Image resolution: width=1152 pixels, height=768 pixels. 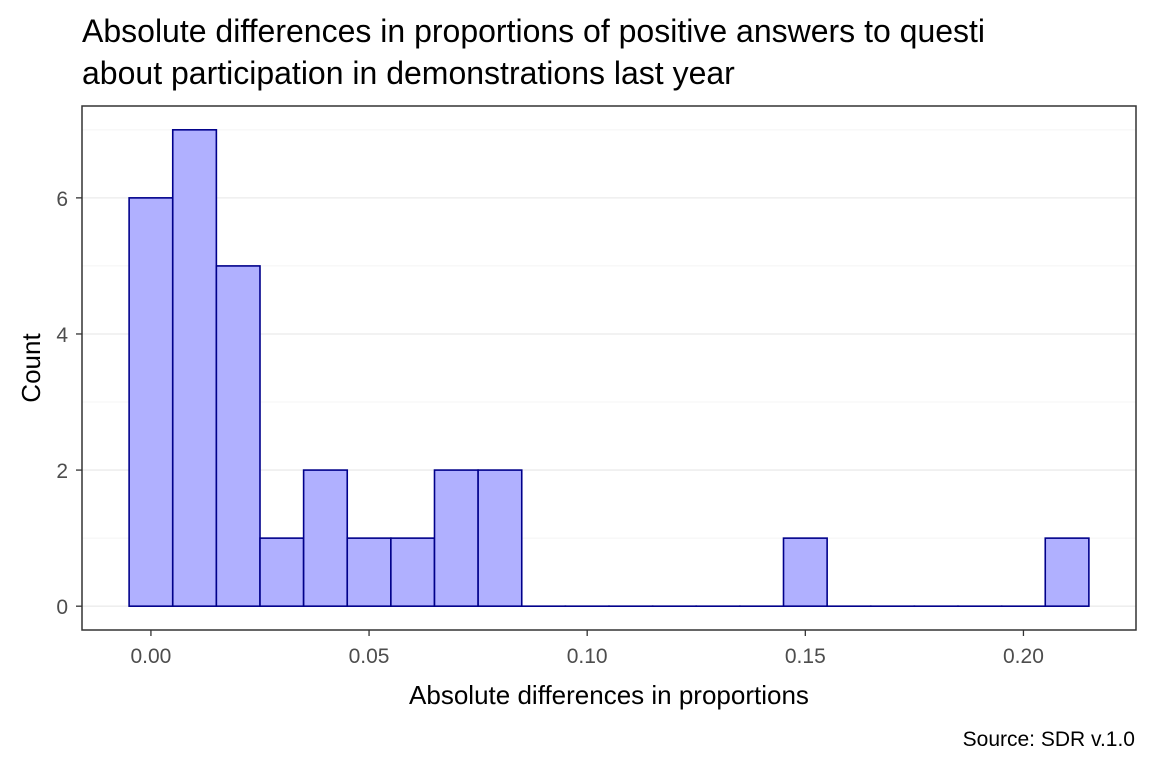 I want to click on x-tick-label: 0.15, so click(x=805, y=656).